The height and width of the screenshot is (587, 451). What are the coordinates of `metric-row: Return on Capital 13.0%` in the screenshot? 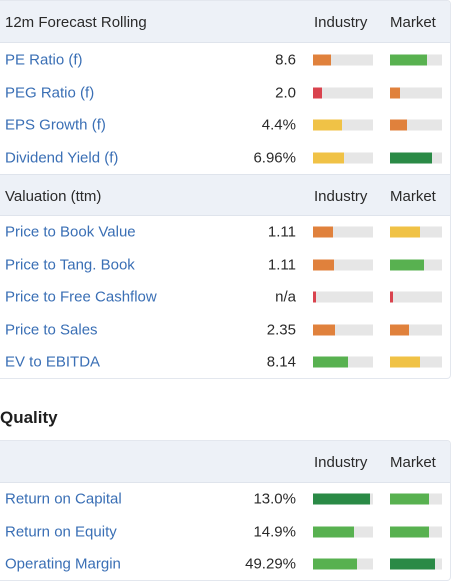 It's located at (225, 499).